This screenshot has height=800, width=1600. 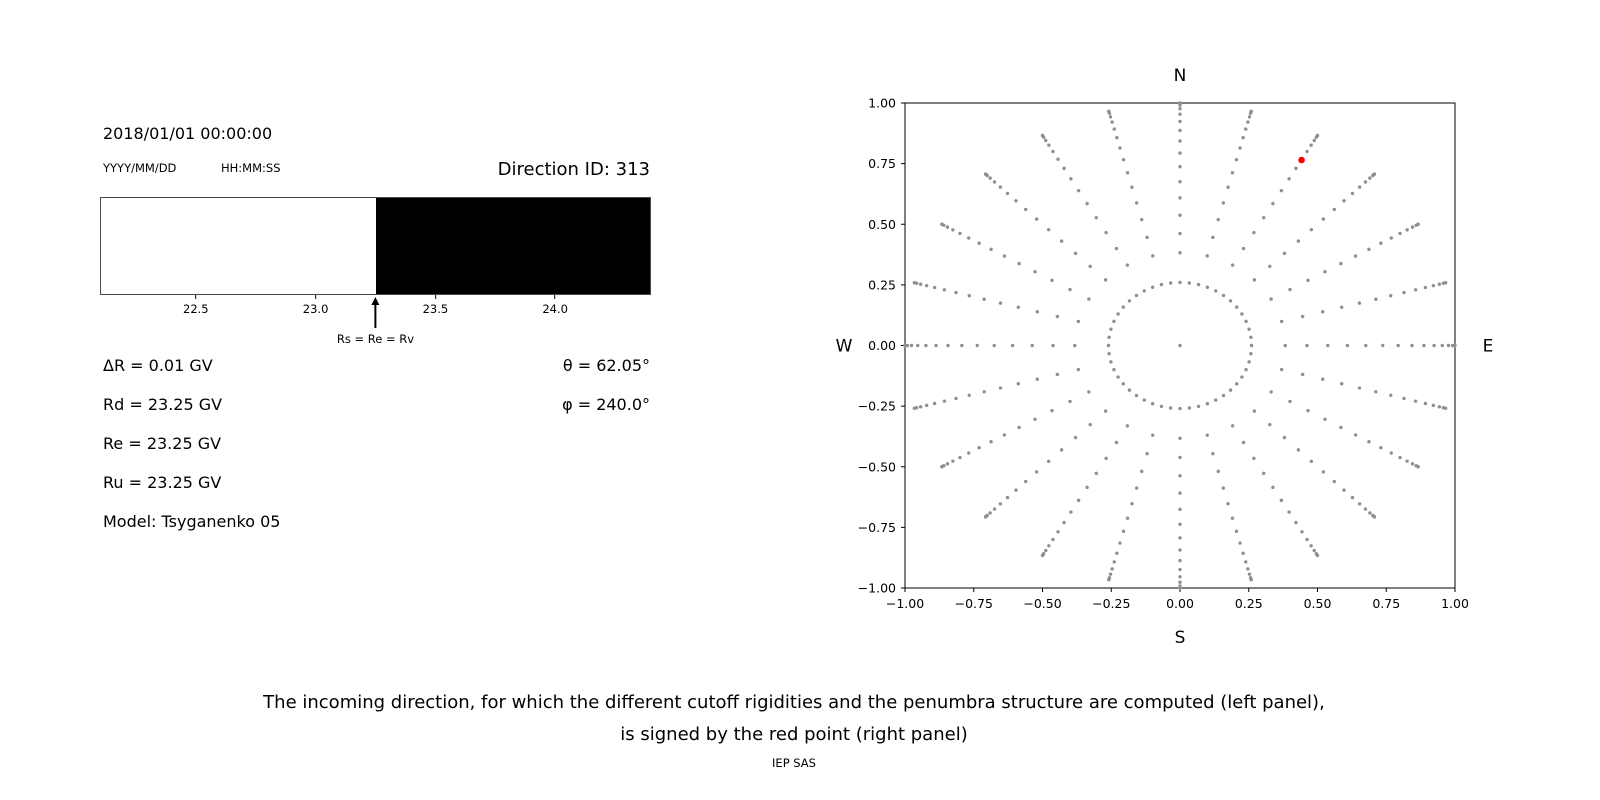 I want to click on datetime-label: 2018/01/01 00:00:00, so click(x=188, y=133).